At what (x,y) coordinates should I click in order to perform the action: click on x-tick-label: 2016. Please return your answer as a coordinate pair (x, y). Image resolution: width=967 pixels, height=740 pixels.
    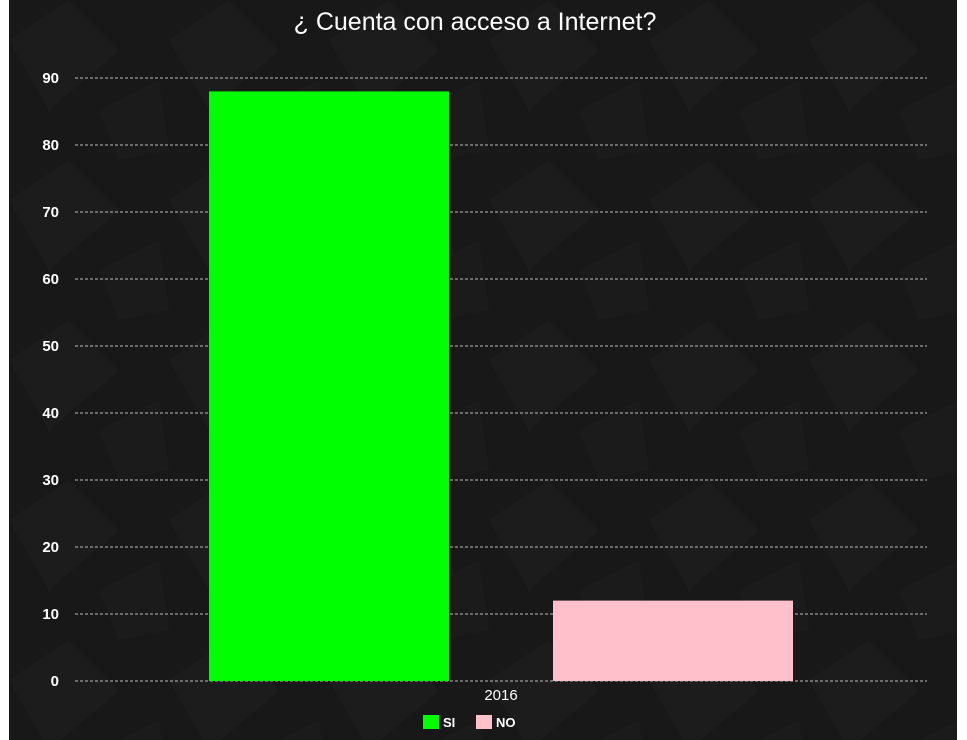
    Looking at the image, I should click on (500, 695).